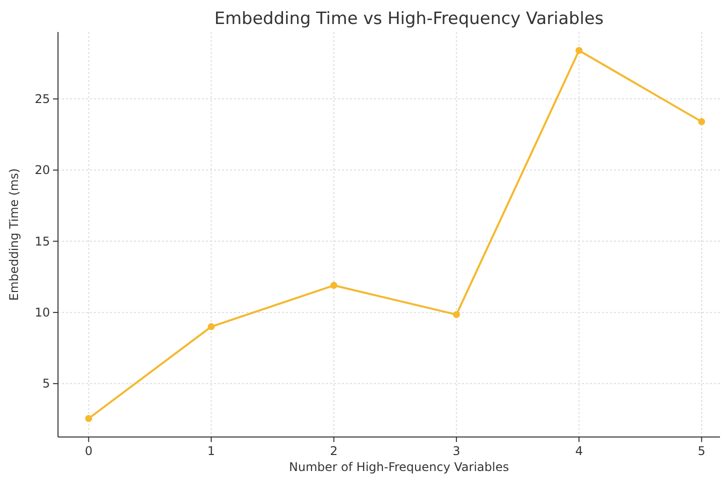 This screenshot has height=479, width=728. I want to click on x-tick-label: 0, so click(88, 451).